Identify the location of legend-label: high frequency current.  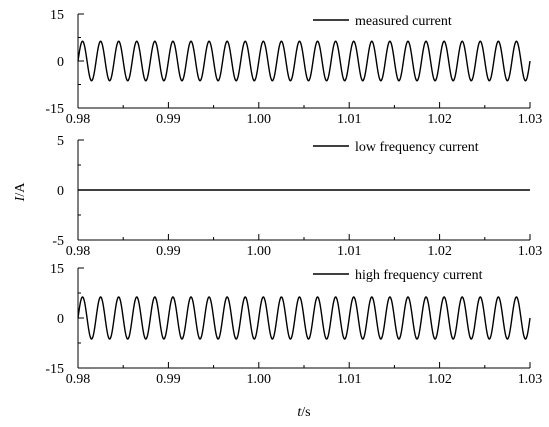
(419, 275).